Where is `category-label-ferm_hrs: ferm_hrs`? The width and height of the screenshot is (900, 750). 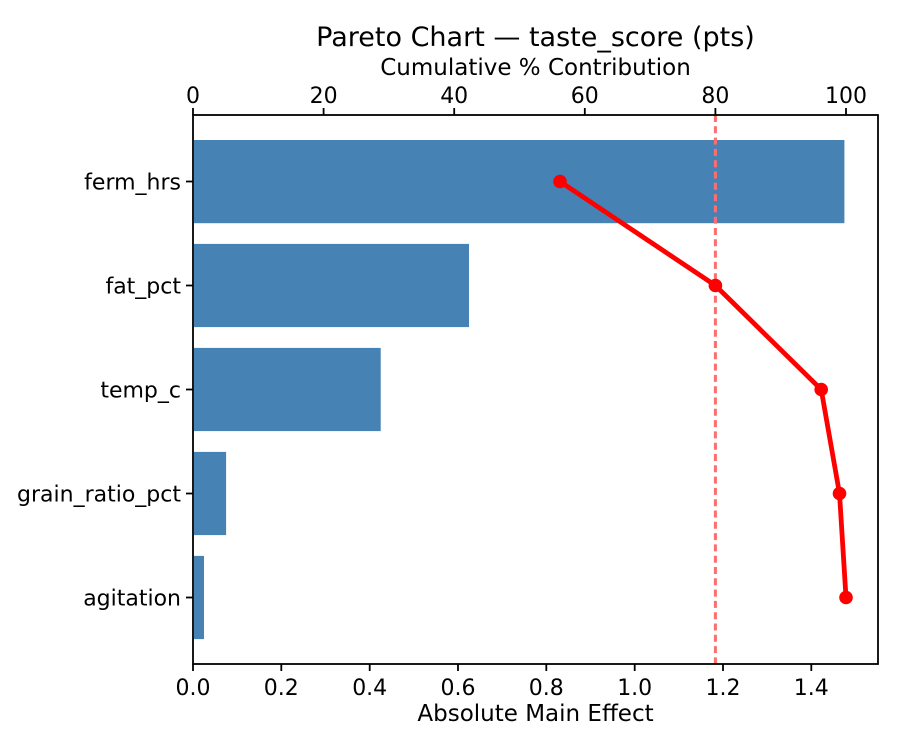
category-label-ferm_hrs: ferm_hrs is located at coordinates (132, 183).